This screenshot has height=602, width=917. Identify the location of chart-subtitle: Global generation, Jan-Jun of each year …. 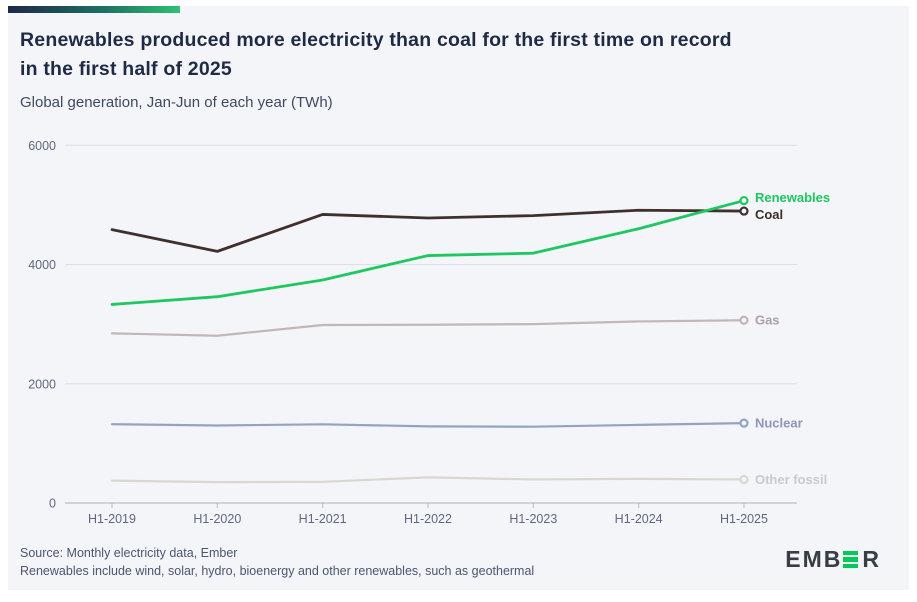
(176, 102).